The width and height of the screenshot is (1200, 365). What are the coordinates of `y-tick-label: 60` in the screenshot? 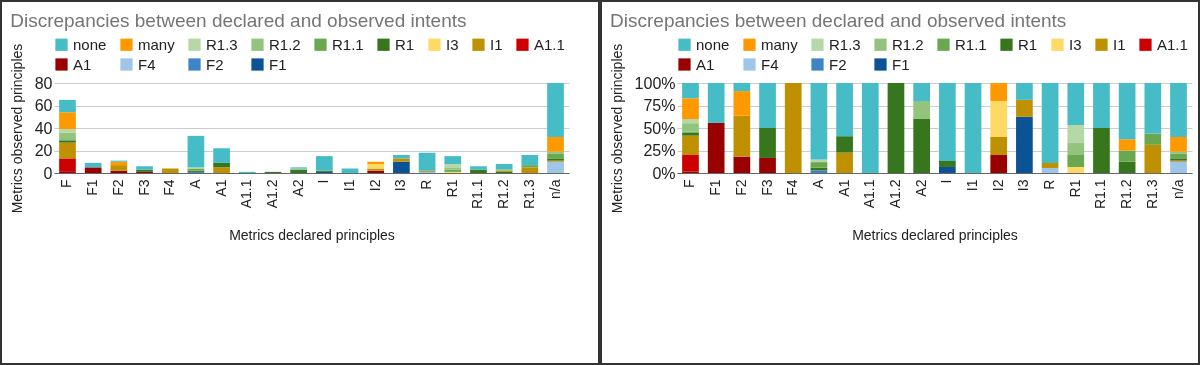 It's located at (43, 105).